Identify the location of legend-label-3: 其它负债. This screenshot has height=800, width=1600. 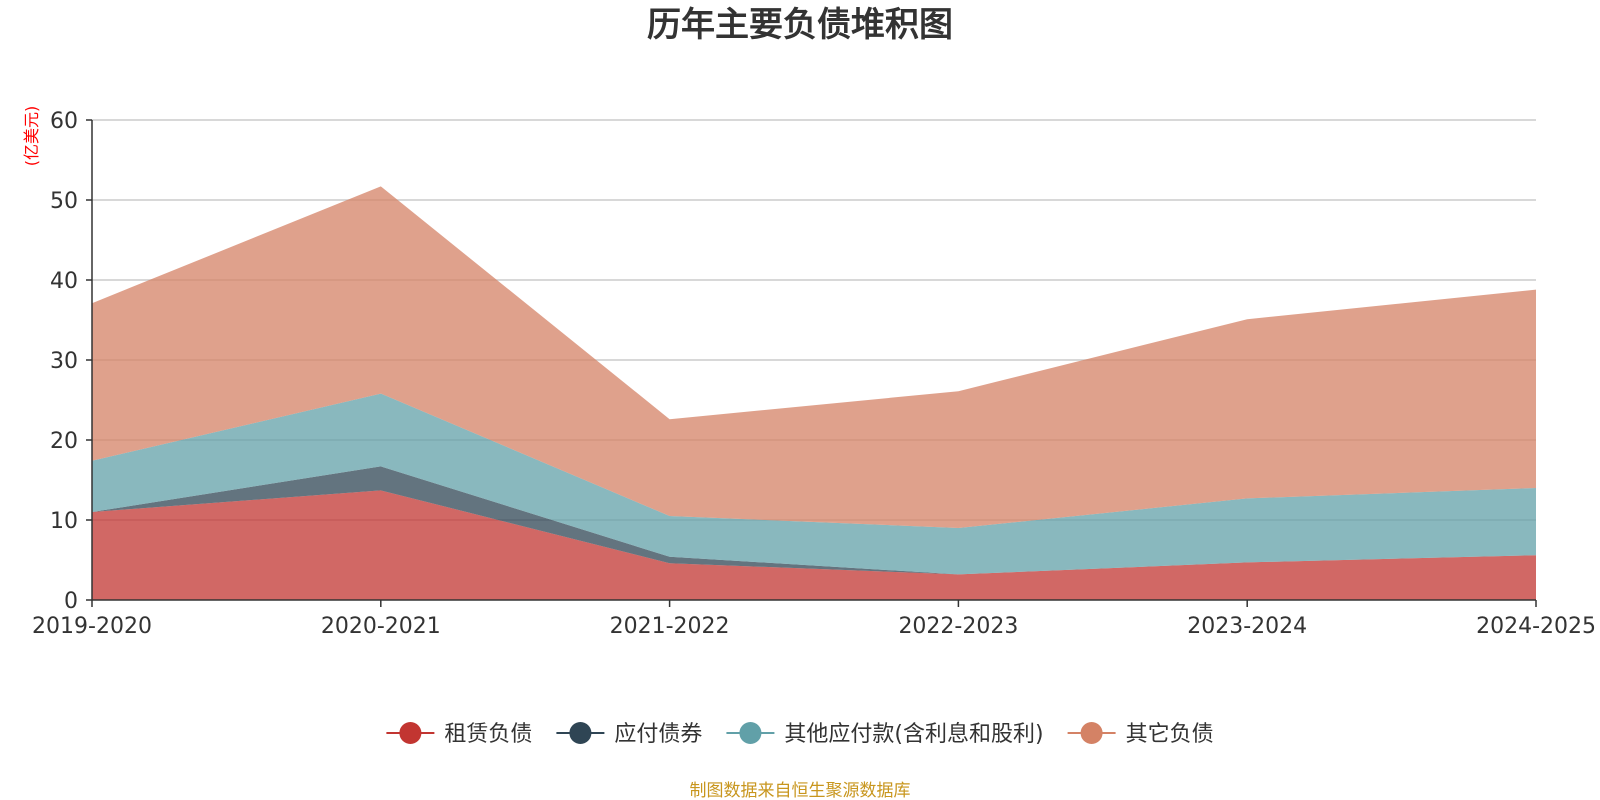
(1170, 734).